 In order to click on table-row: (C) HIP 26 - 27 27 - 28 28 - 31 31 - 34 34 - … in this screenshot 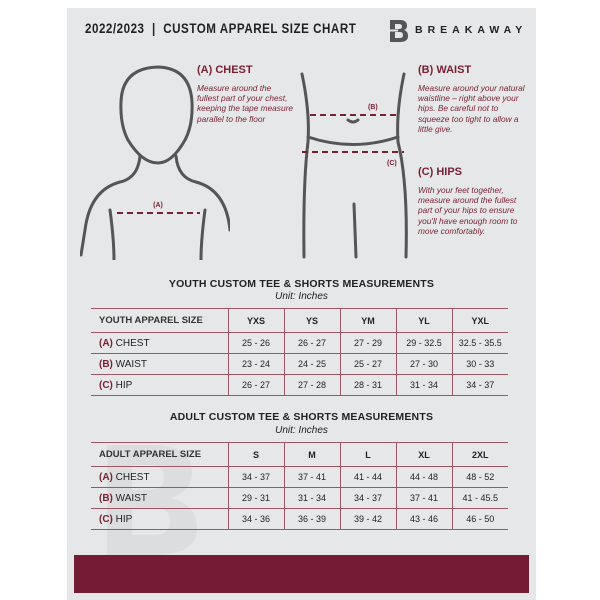, I will do `click(299, 385)`.